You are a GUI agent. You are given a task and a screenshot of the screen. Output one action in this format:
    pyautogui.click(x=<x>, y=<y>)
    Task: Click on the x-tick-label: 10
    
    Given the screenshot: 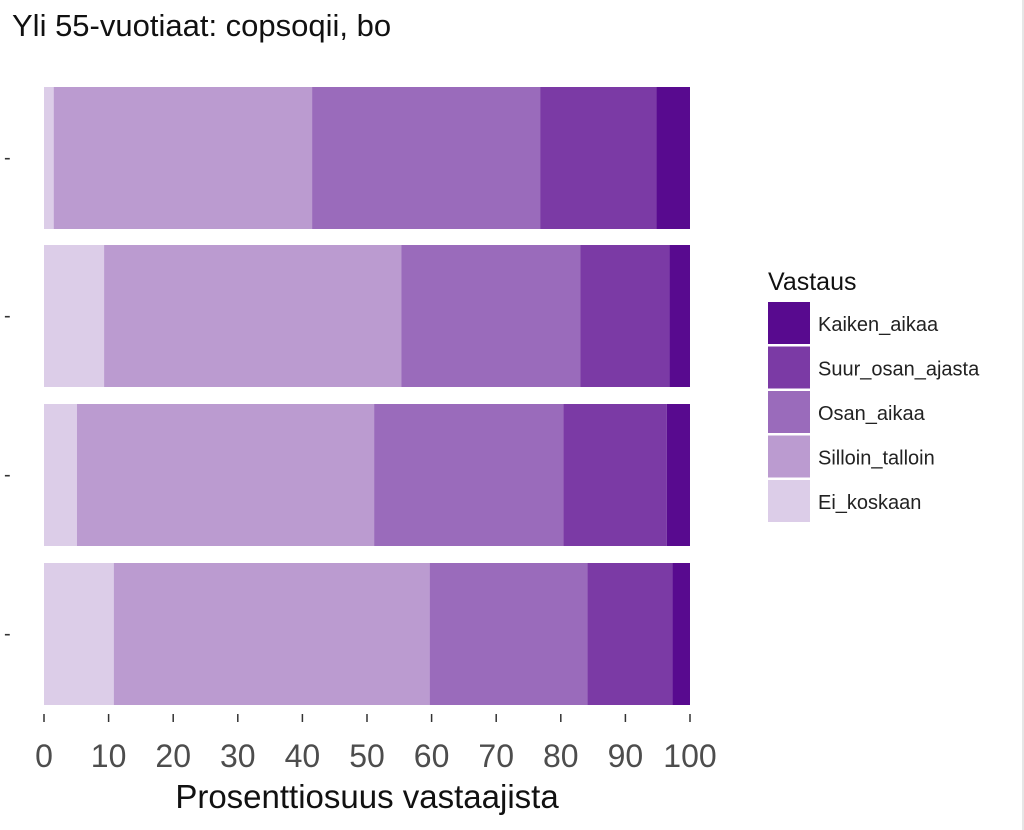 What is the action you would take?
    pyautogui.click(x=109, y=756)
    